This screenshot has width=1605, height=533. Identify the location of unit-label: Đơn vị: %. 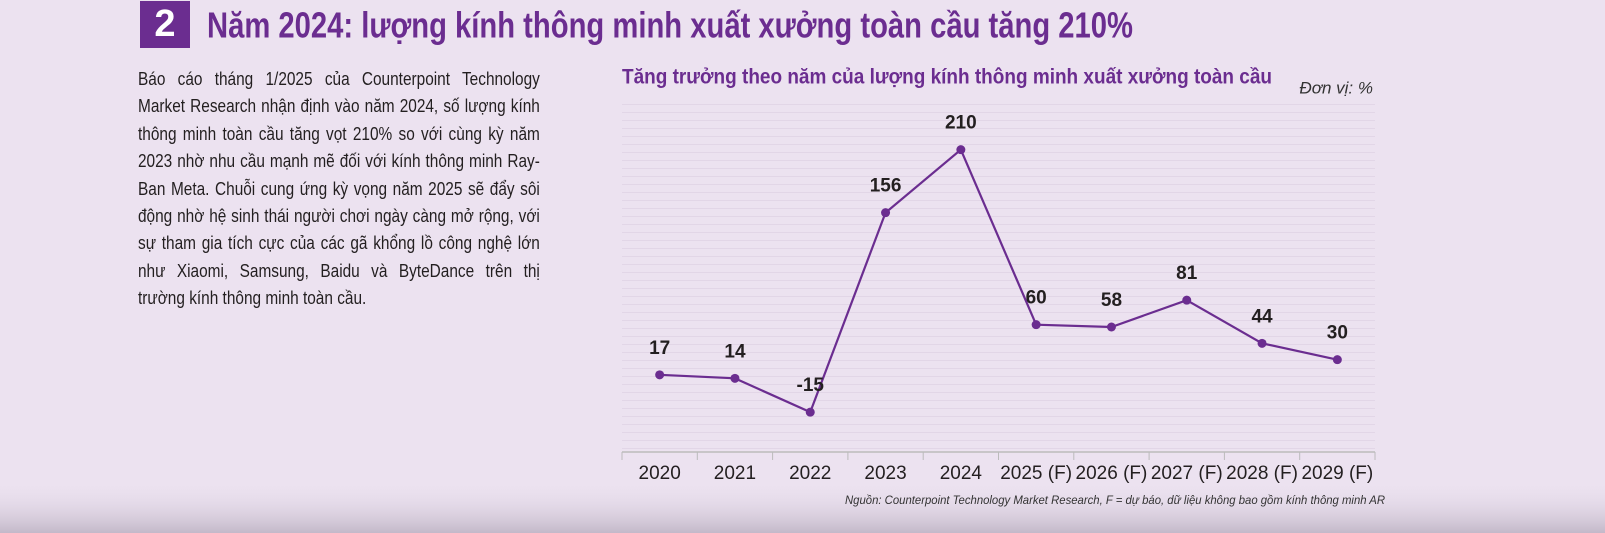
(1336, 87).